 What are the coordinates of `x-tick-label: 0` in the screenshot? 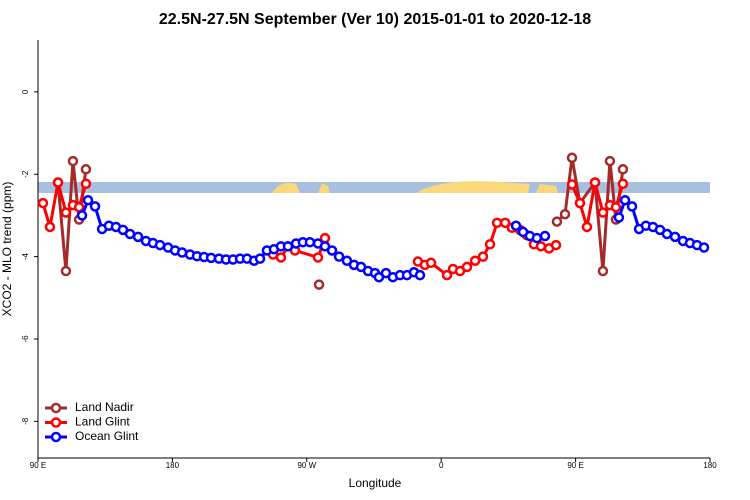 It's located at (441, 465).